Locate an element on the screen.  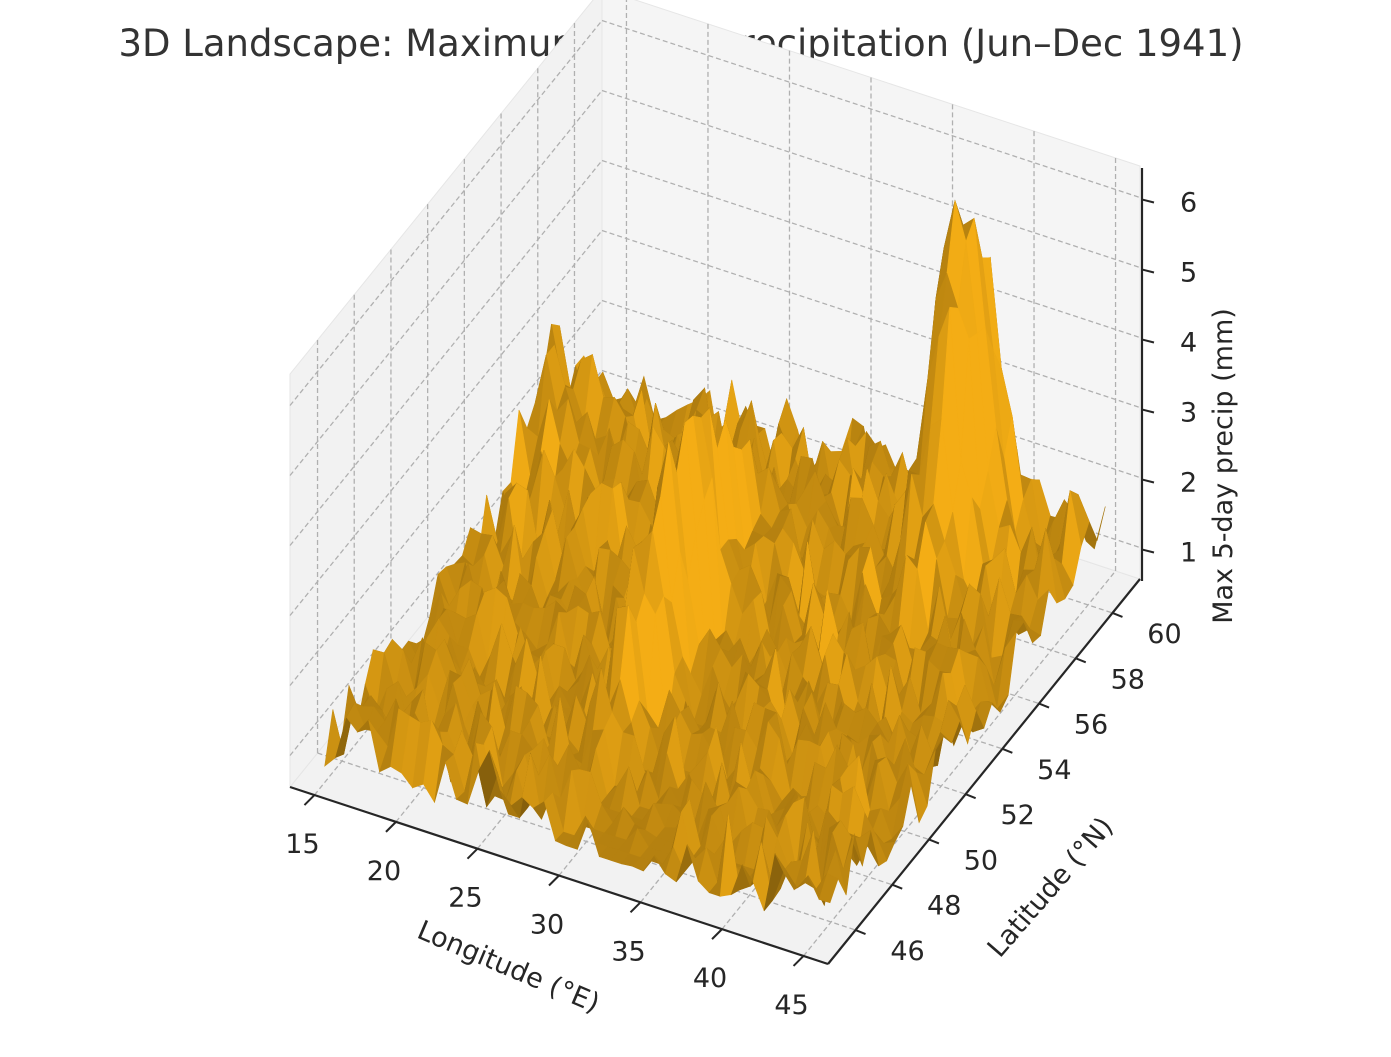
z-axis-label: Max 5-day precip (mm) is located at coordinates (1223, 466).